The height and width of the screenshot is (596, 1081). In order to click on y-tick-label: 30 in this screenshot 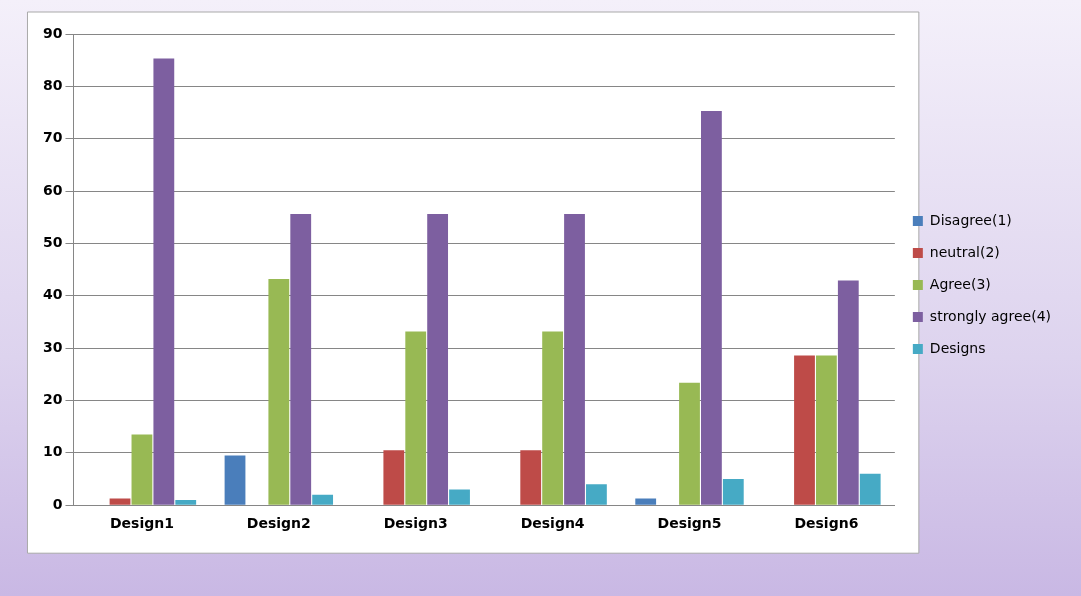, I will do `click(53, 346)`.